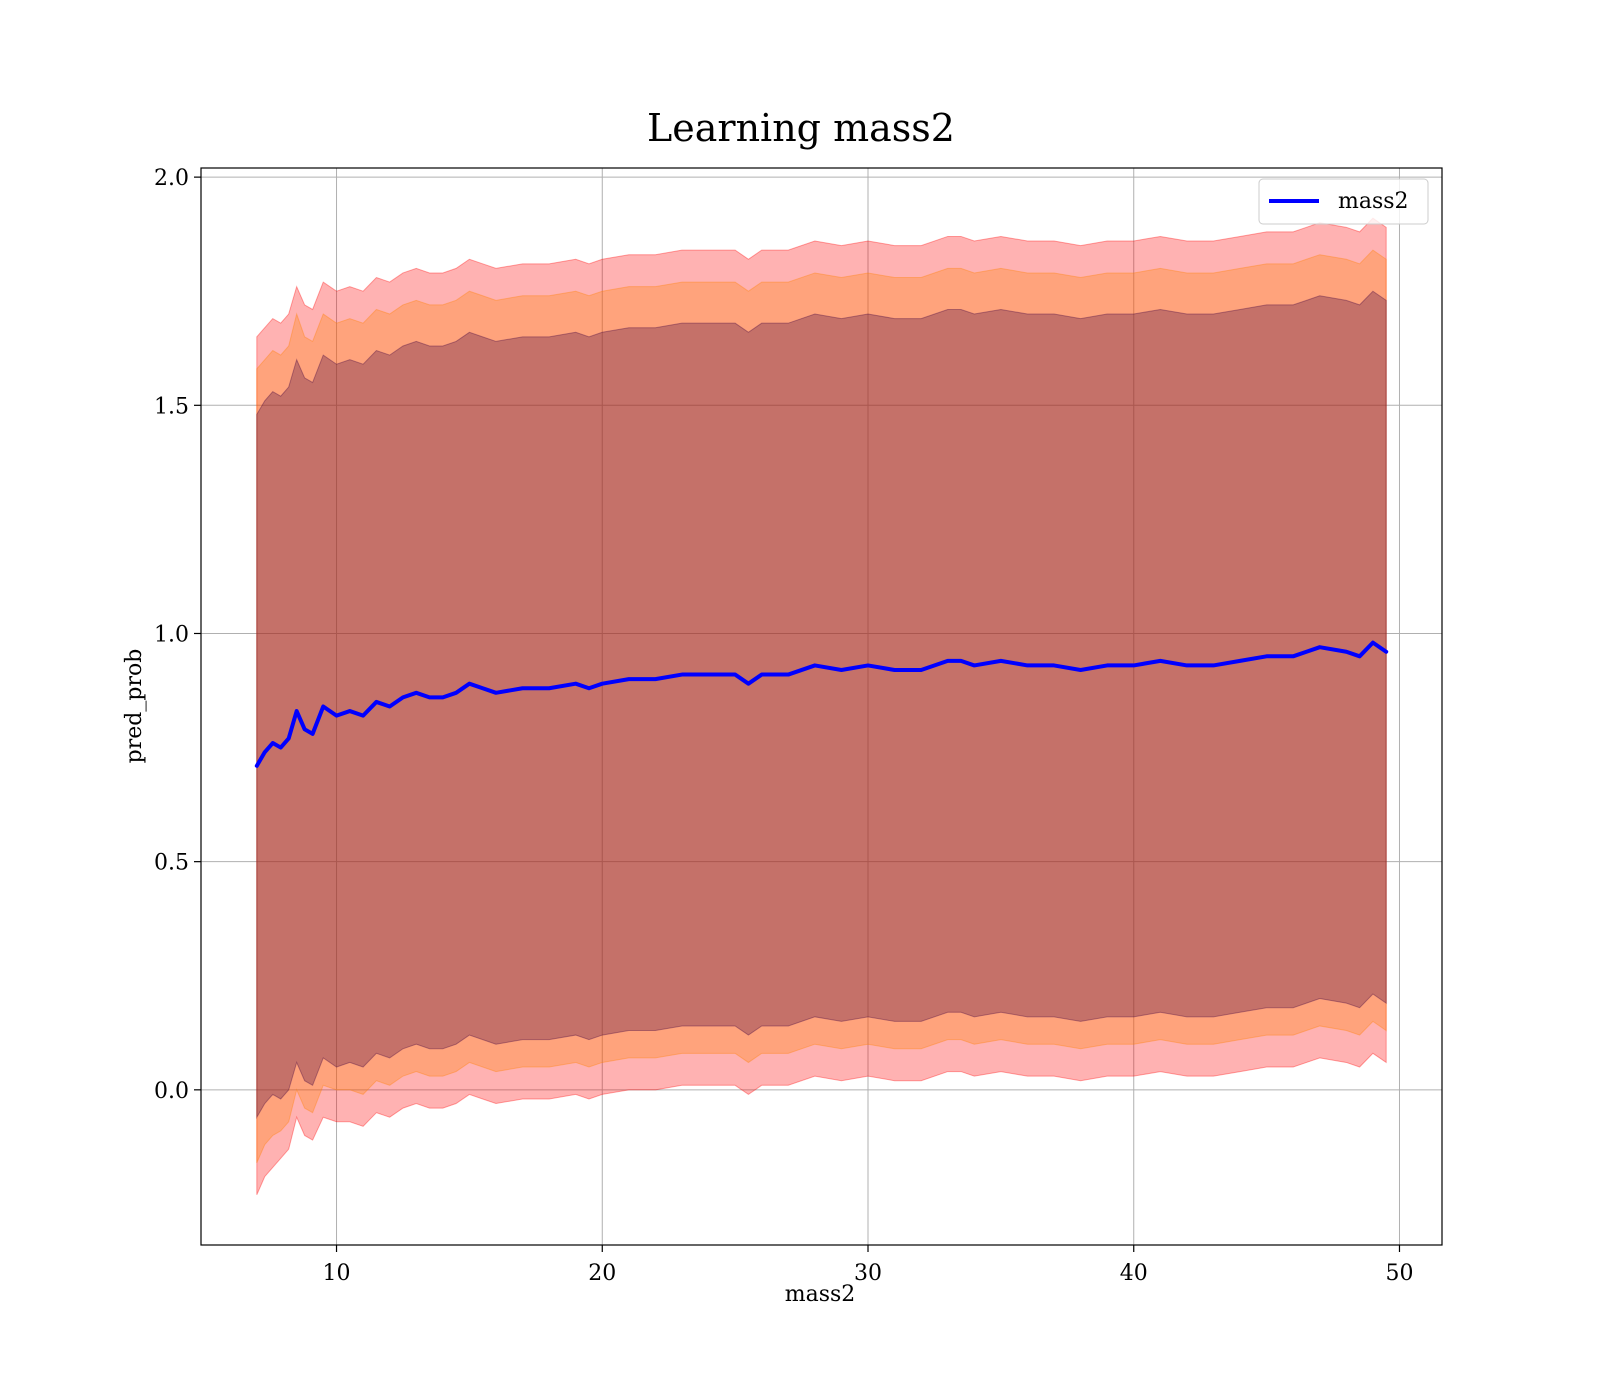 Image resolution: width=1600 pixels, height=1400 pixels. Describe the element at coordinates (602, 1273) in the screenshot. I see `x-tick-label: 20` at that location.